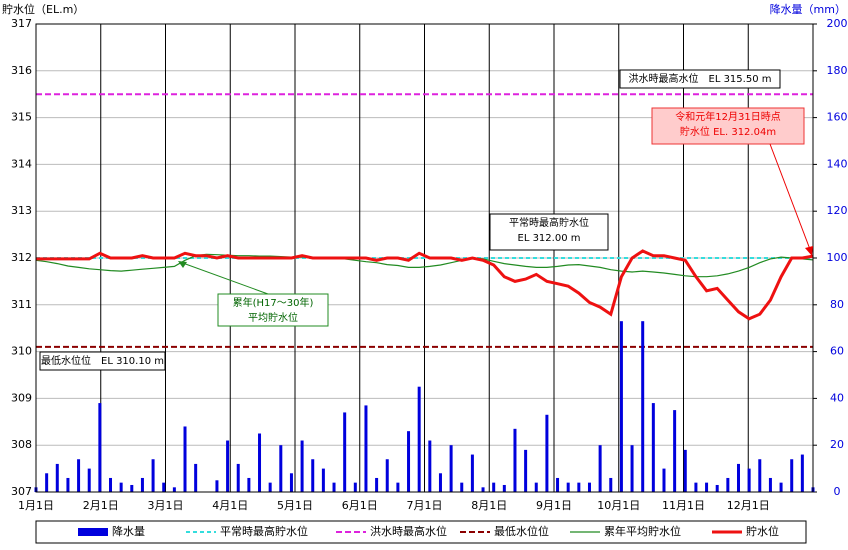 This screenshot has height=550, width=848. Describe the element at coordinates (273, 317) in the screenshot. I see `annotation-text: 平均貯水位` at that location.